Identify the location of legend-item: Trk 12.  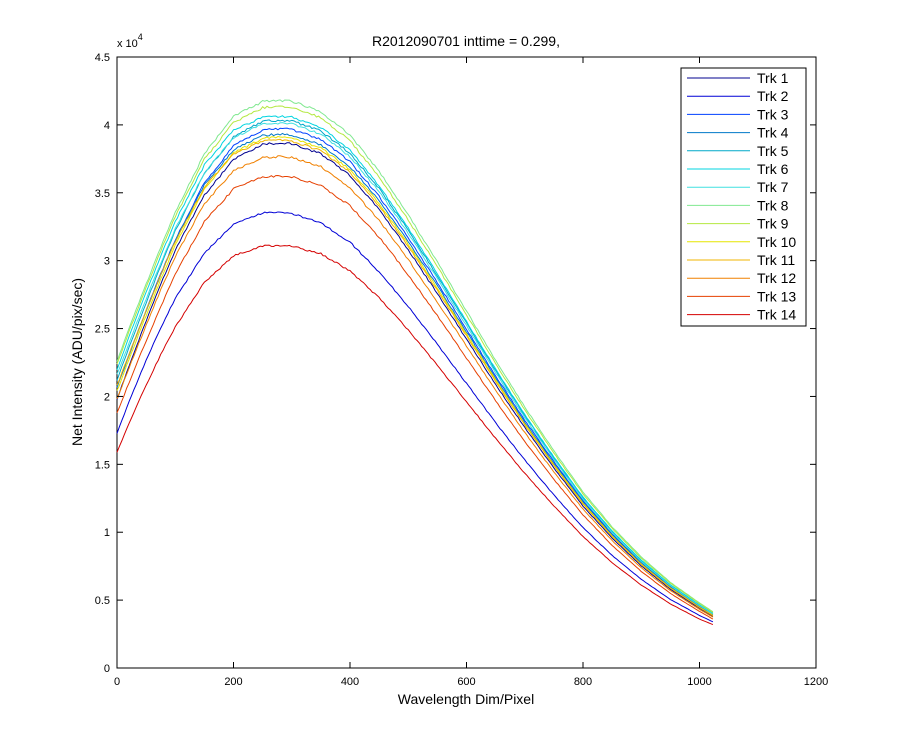
(741, 278).